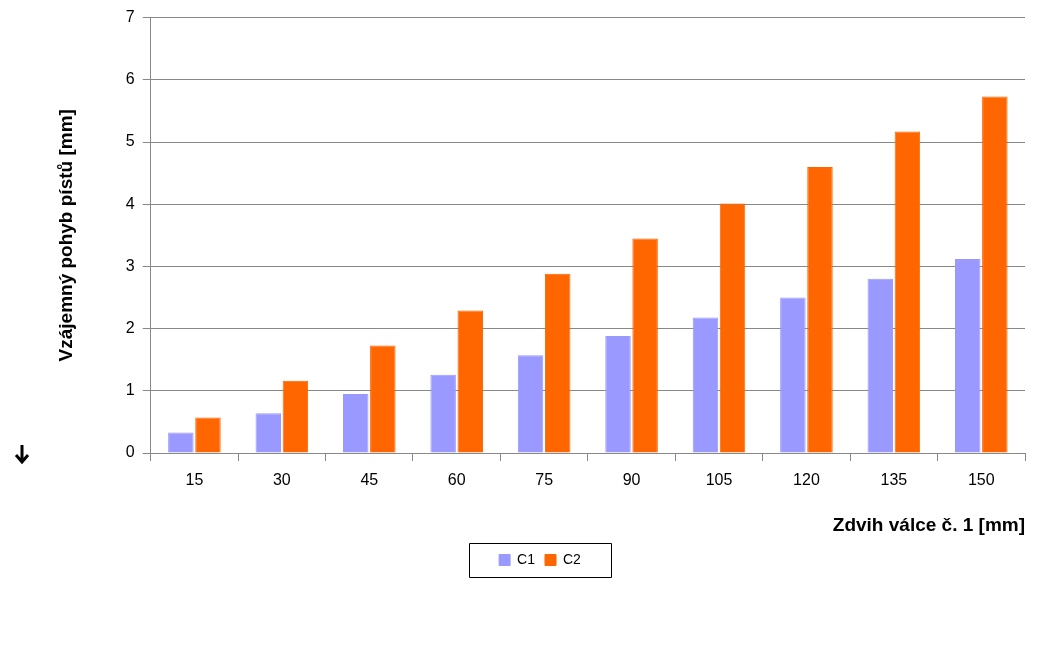  I want to click on y-tick-label: 7, so click(130, 17).